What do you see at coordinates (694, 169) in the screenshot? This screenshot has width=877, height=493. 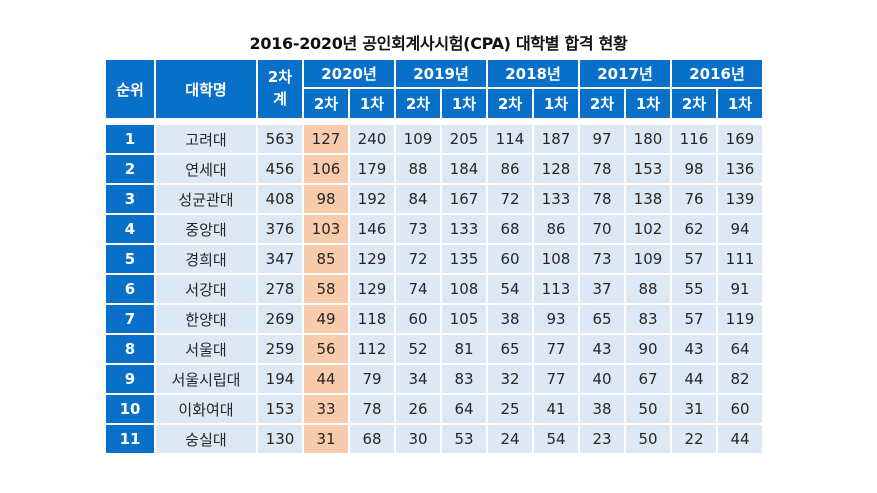 I see `value-cell: 98` at bounding box center [694, 169].